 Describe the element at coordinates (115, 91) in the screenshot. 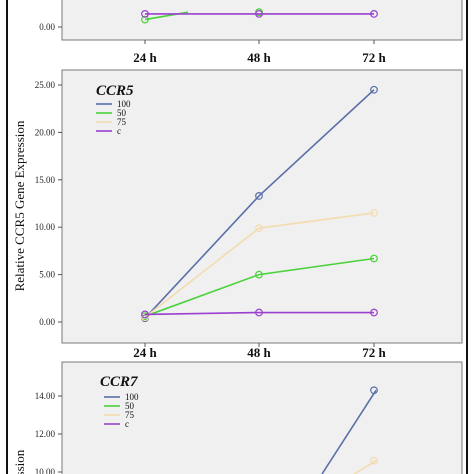

I see `chart-title: CCR5` at that location.